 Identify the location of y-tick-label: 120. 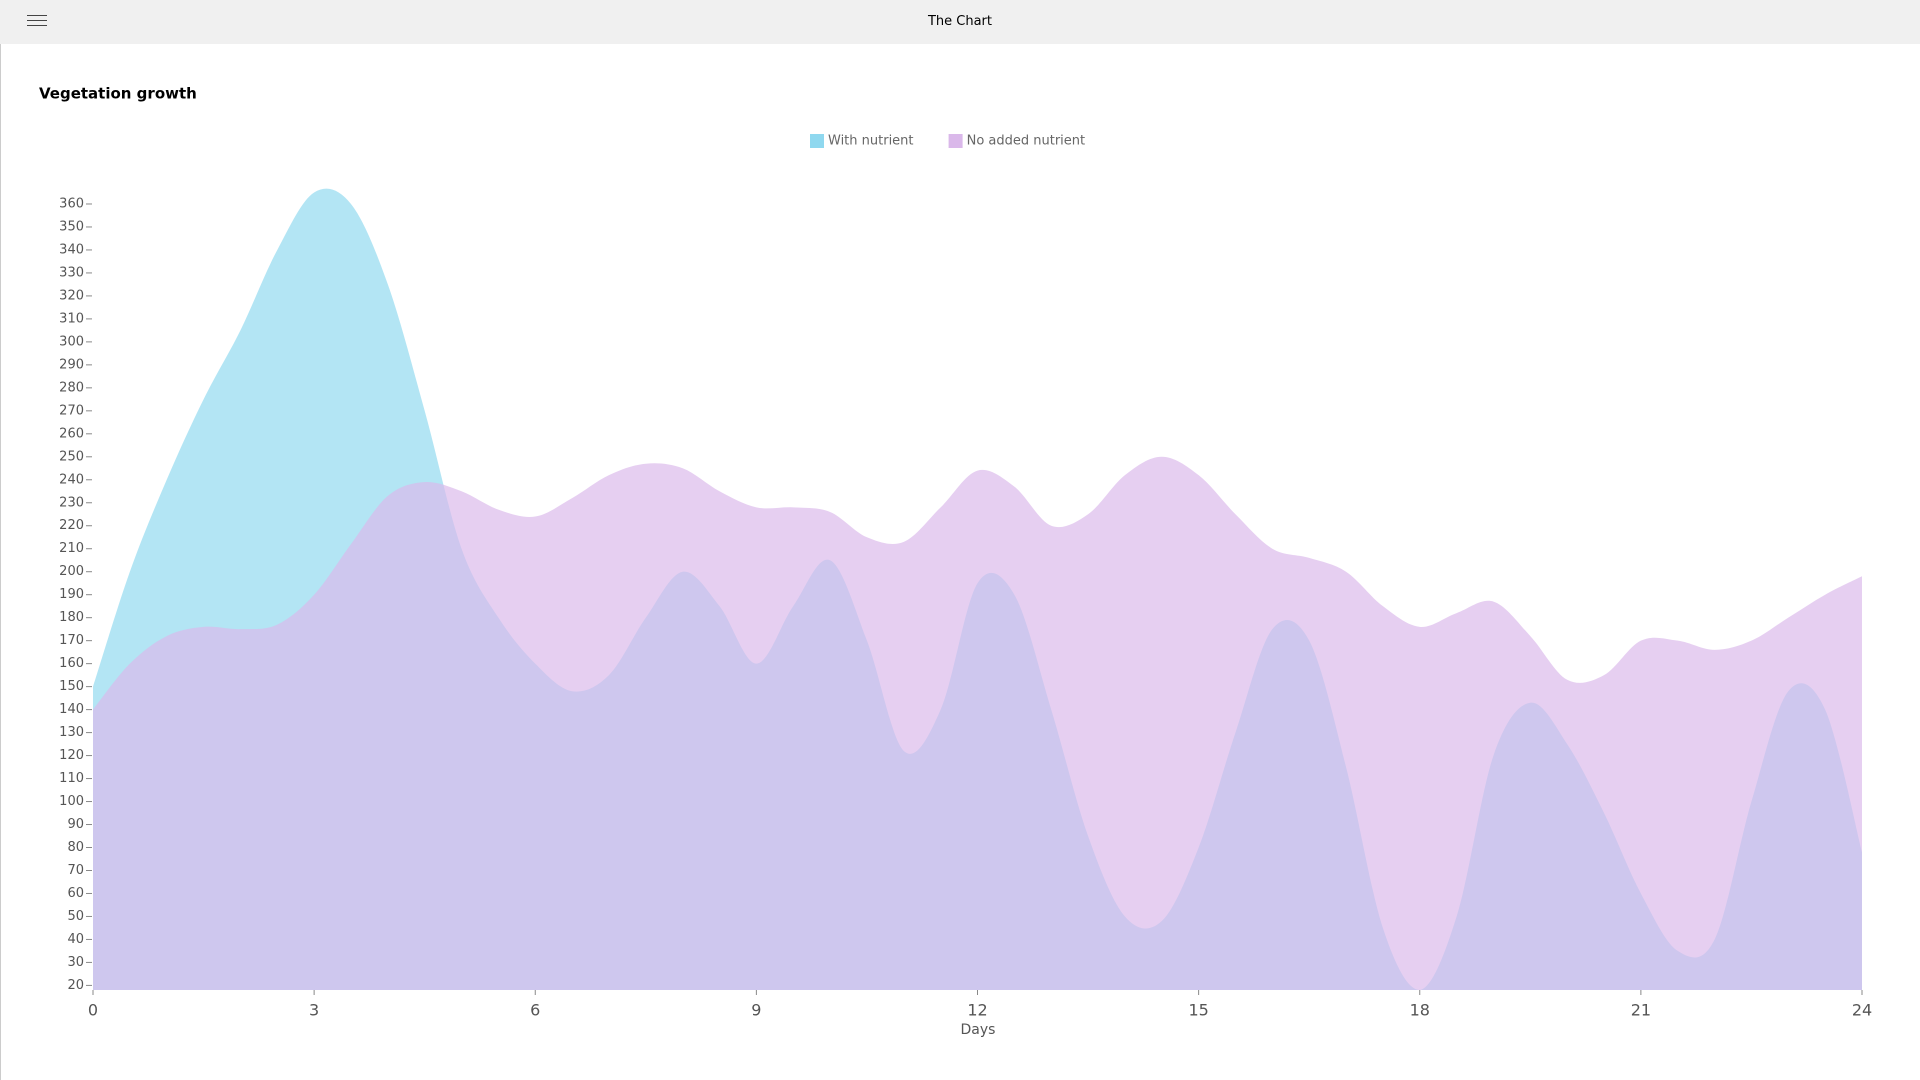
(71, 755).